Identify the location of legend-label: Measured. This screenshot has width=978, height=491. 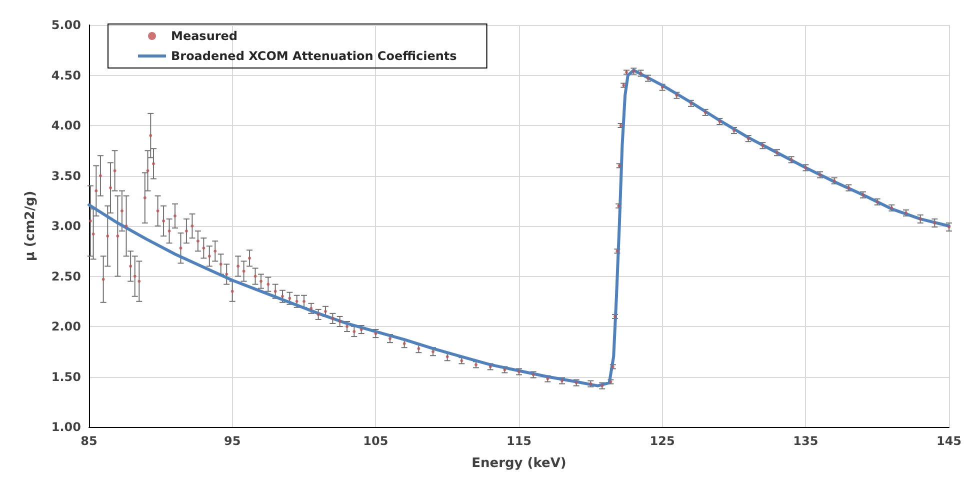
(204, 36).